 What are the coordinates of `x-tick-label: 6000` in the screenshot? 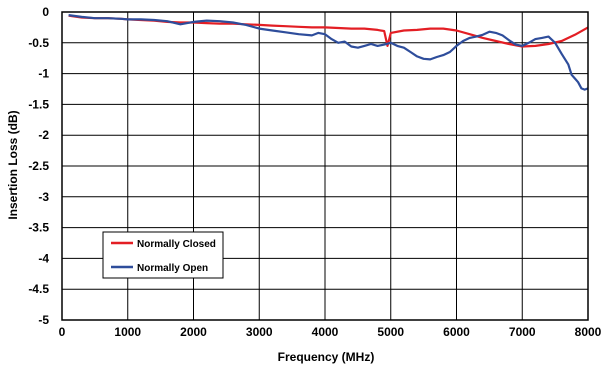 It's located at (456, 332).